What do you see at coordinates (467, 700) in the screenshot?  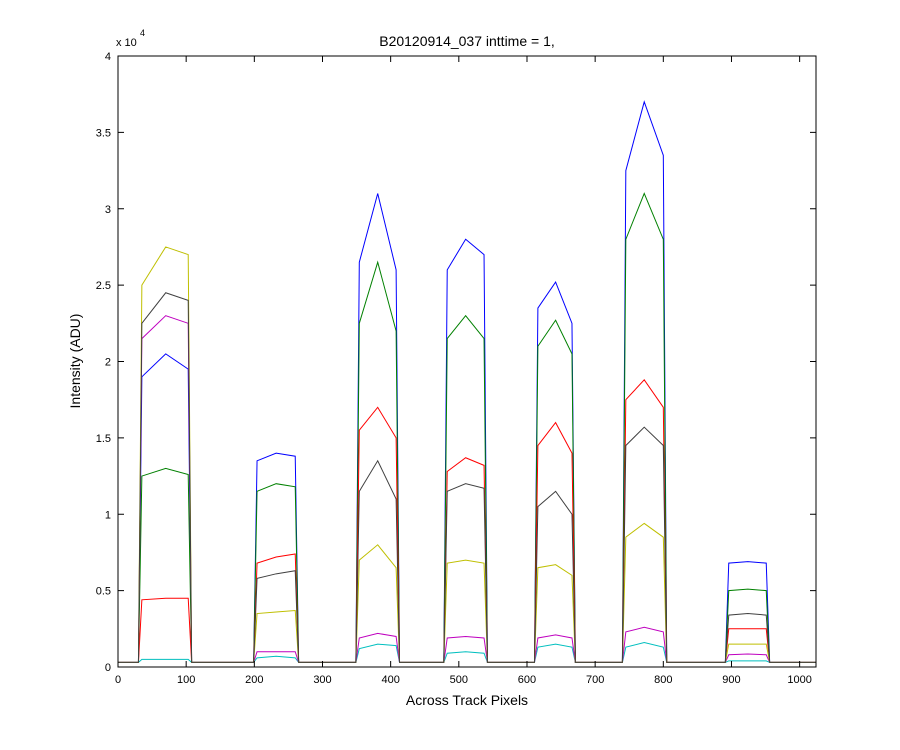 I see `x-axis-title: Across Track Pixels` at bounding box center [467, 700].